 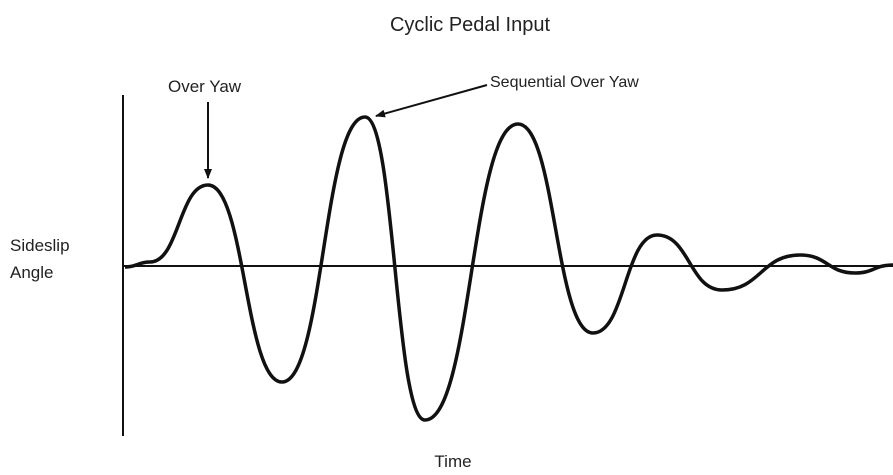 What do you see at coordinates (205, 86) in the screenshot?
I see `annotation: Over Yaw` at bounding box center [205, 86].